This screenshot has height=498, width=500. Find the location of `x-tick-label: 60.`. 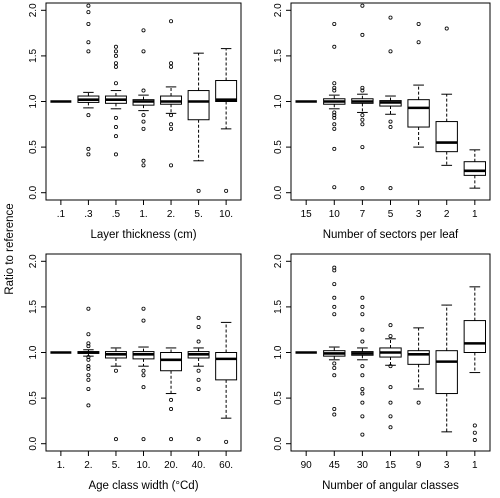

x-tick-label: 60. is located at coordinates (226, 465).